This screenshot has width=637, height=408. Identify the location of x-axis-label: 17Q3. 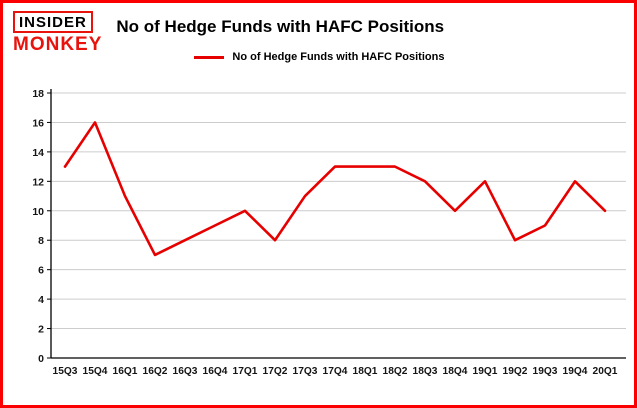
(305, 371).